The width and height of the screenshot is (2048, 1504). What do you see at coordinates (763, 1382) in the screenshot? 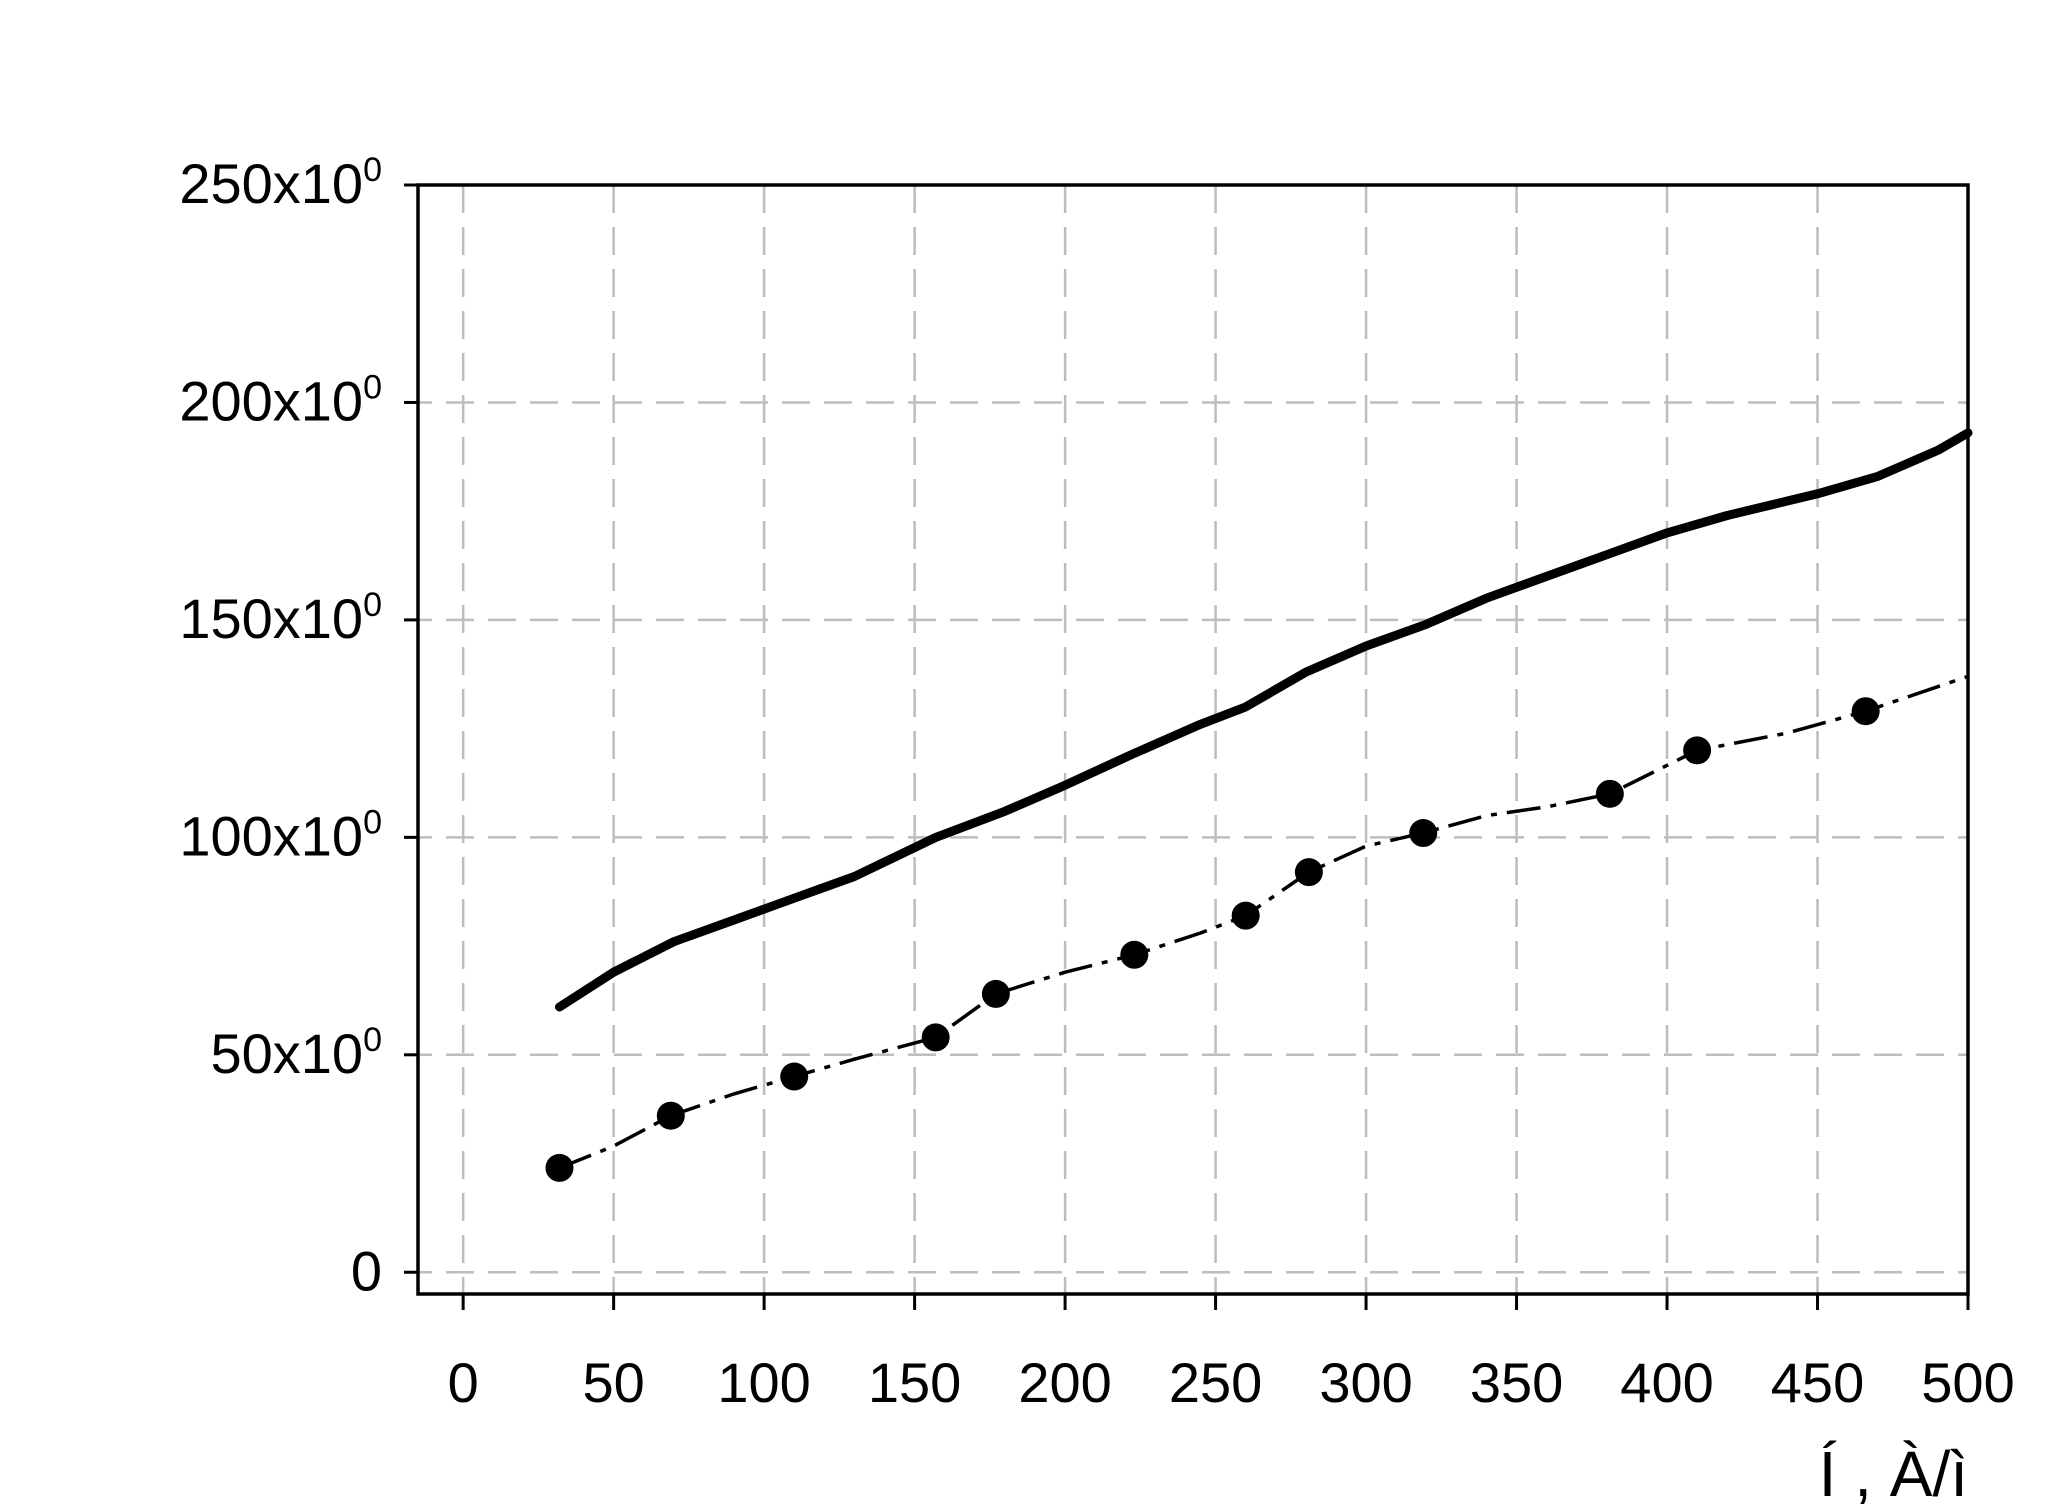
I see `x-tick-label: 100` at bounding box center [763, 1382].